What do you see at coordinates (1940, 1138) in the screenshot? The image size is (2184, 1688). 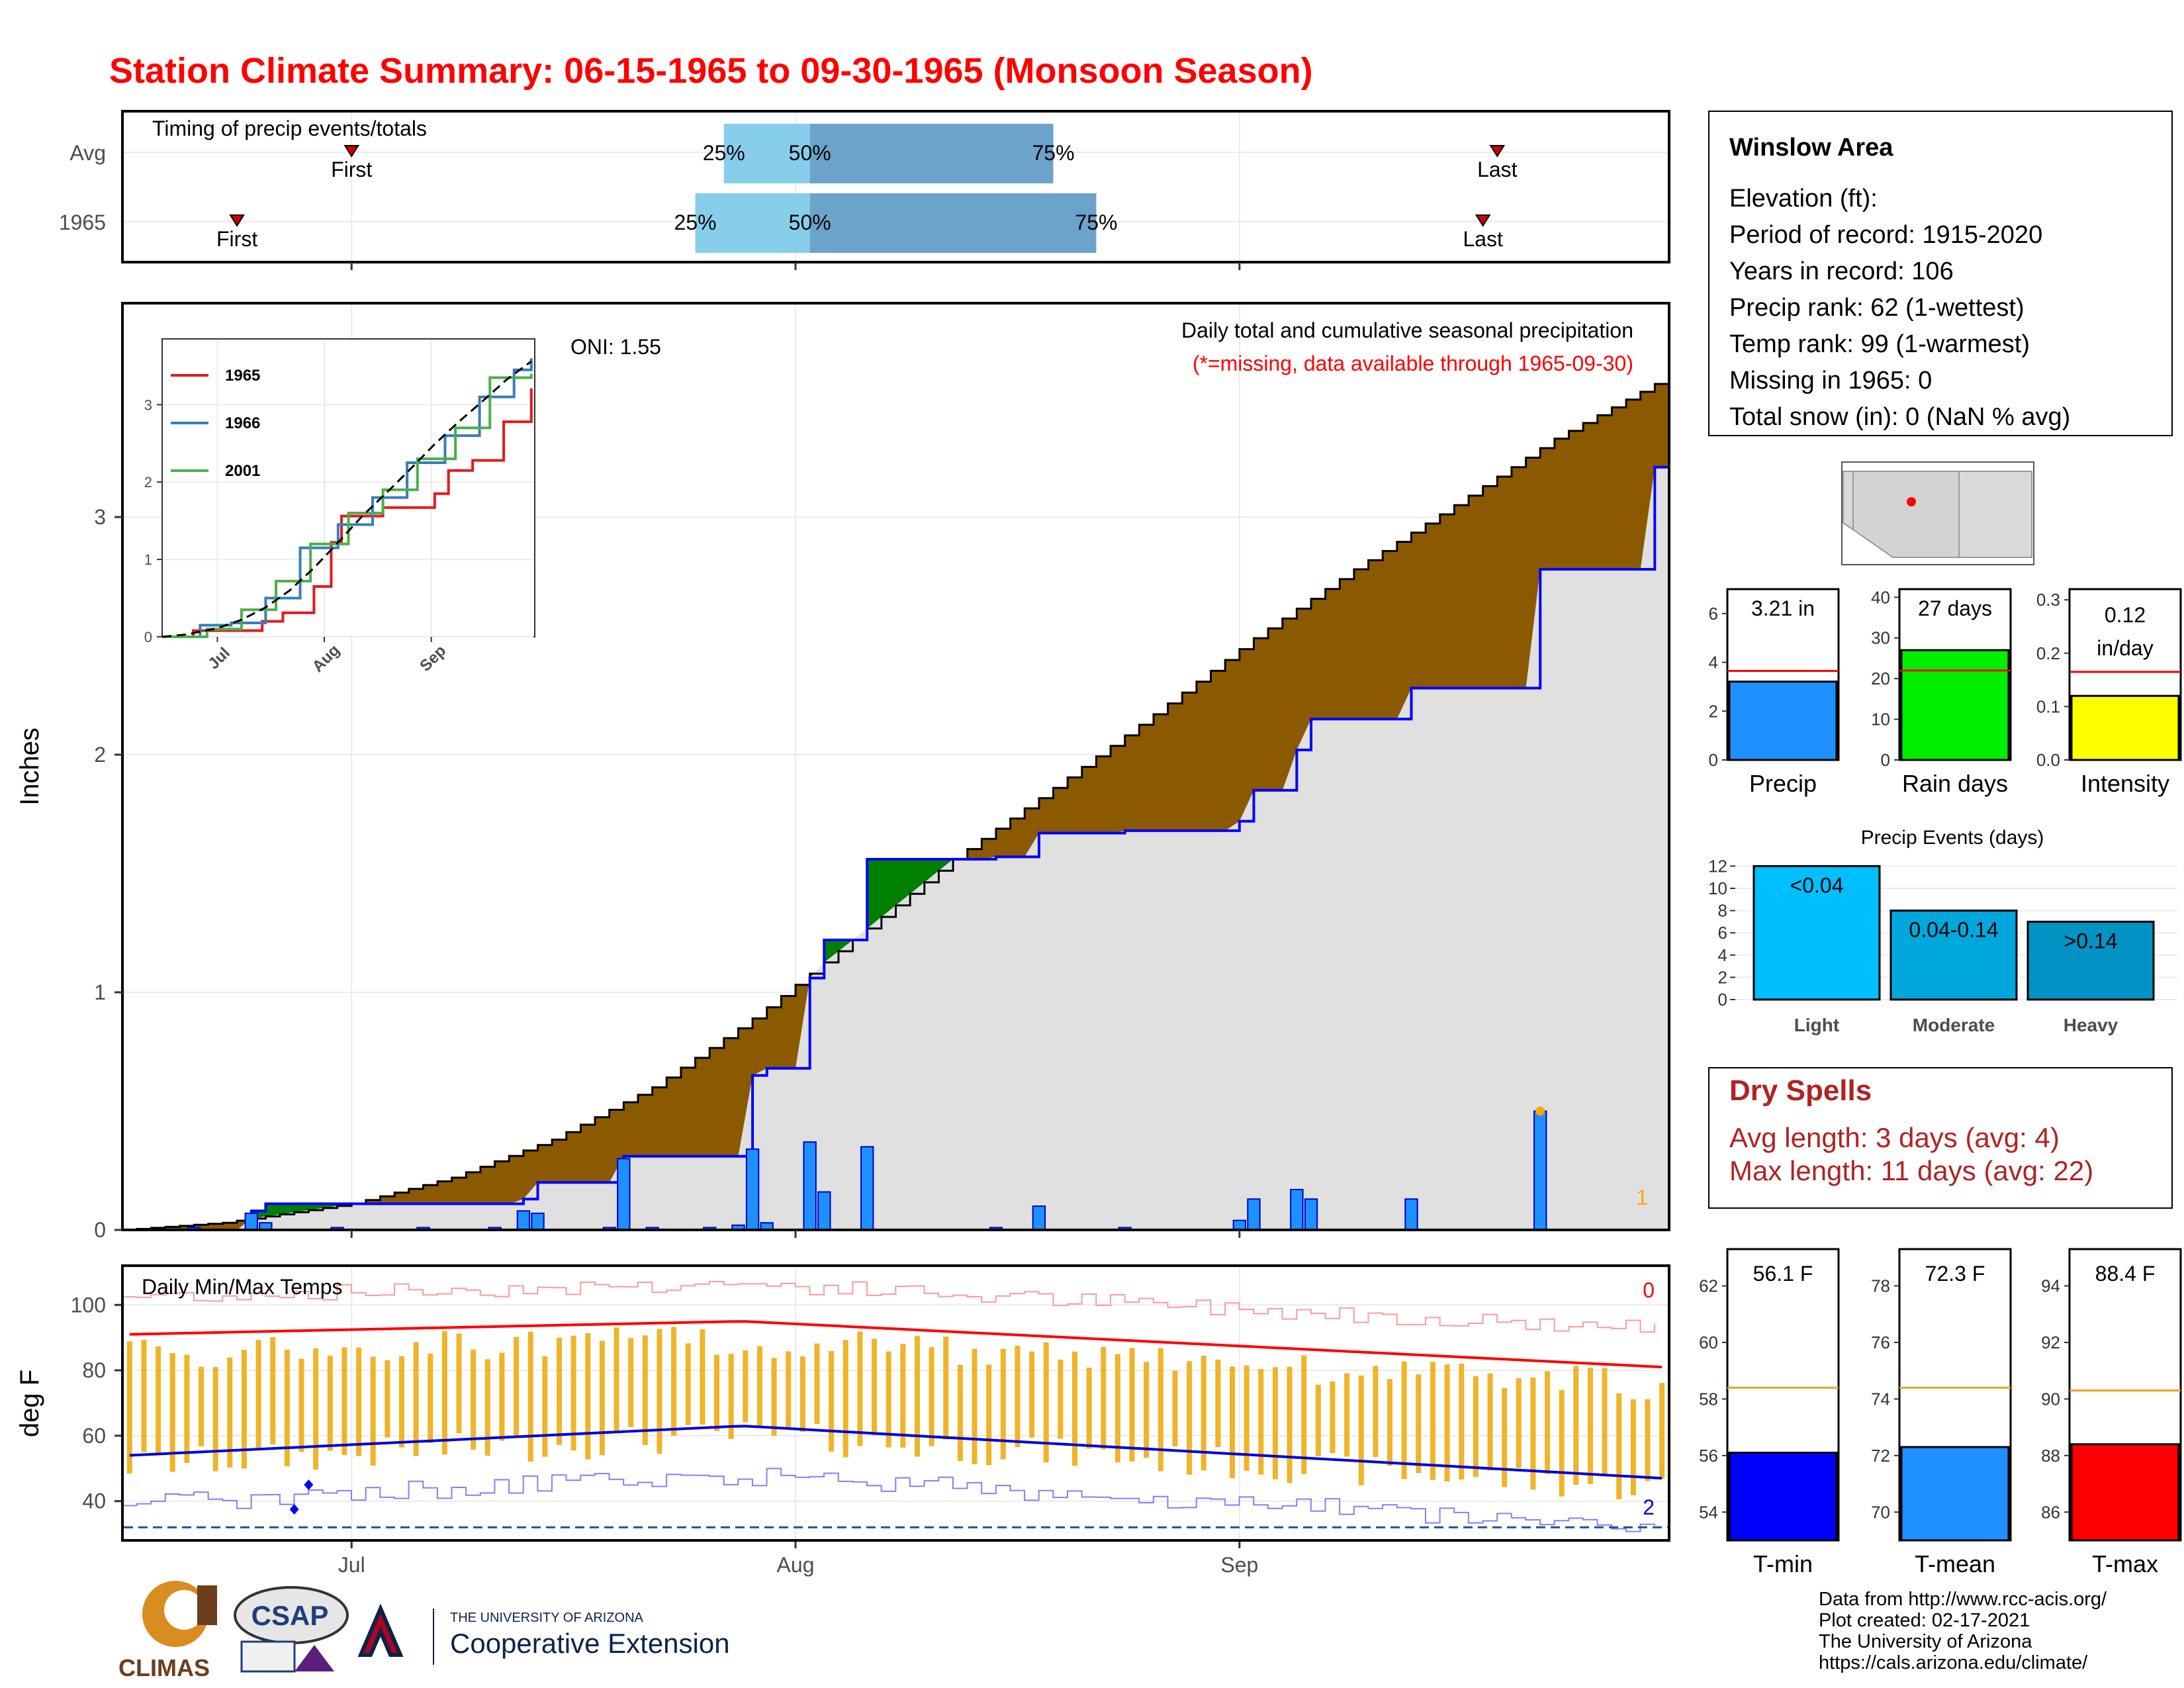 I see `dry-spells-frame` at bounding box center [1940, 1138].